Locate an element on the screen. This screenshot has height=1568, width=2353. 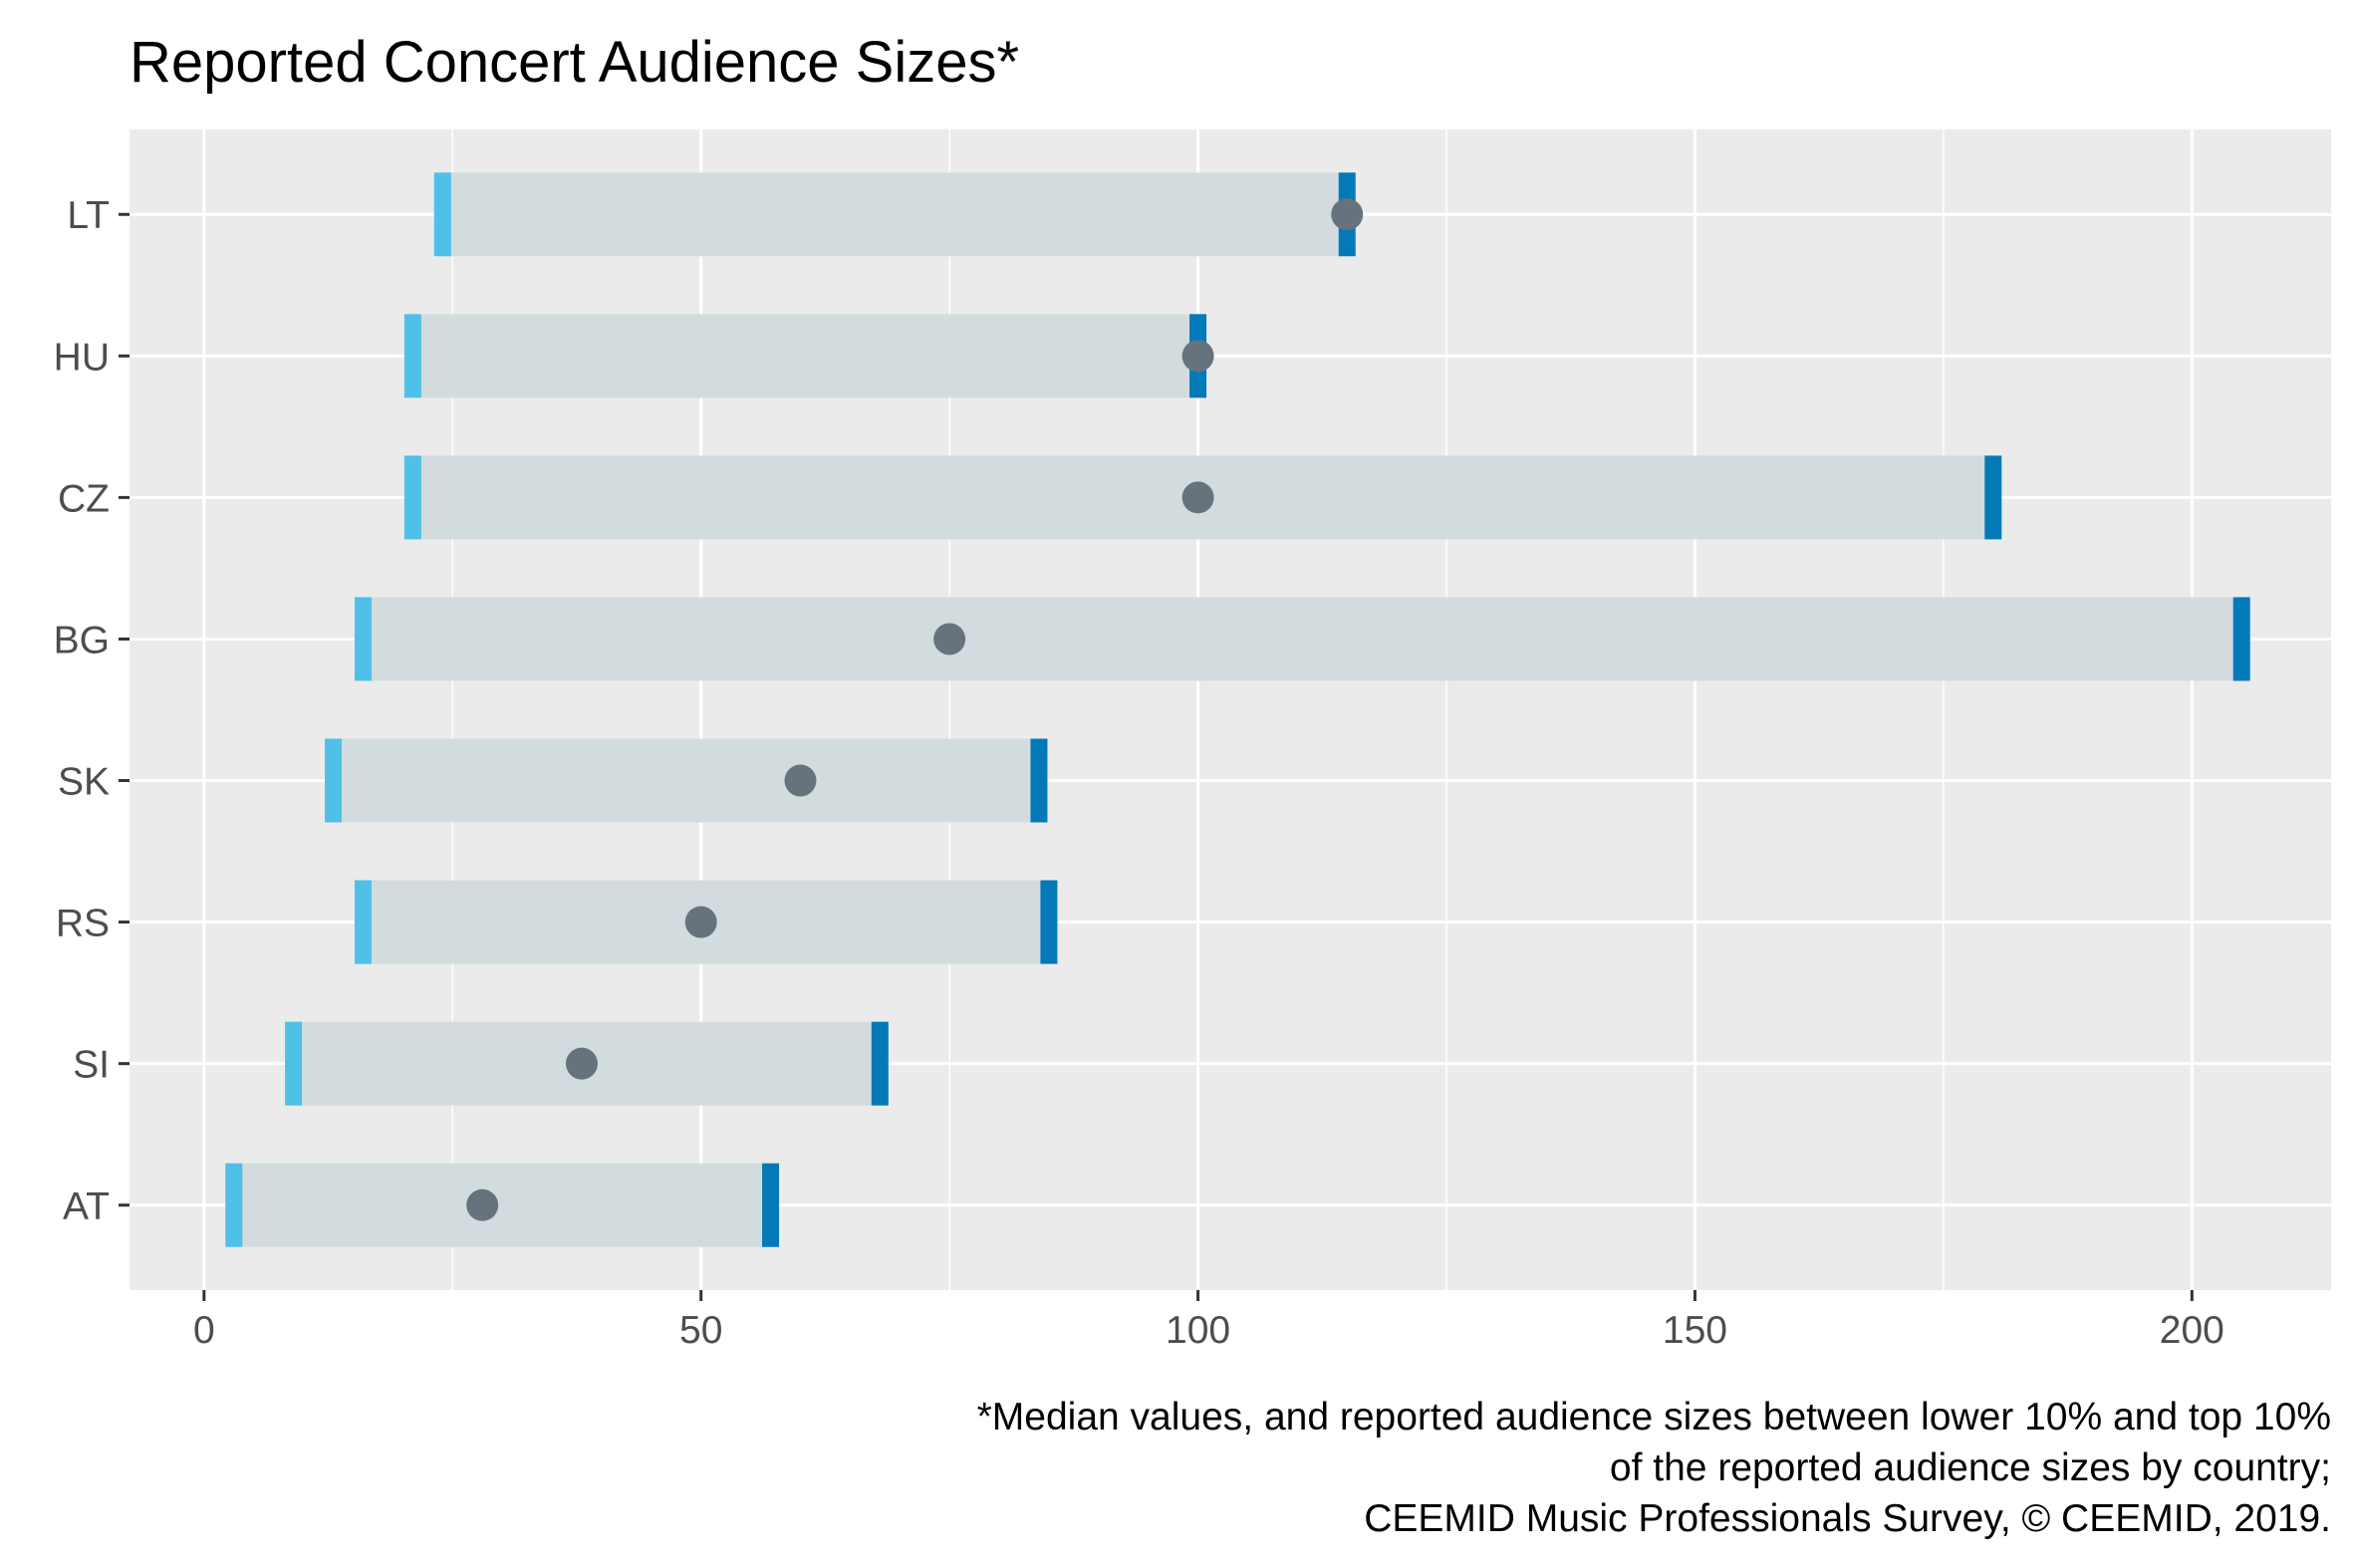
y-tick-label-cz: CZ is located at coordinates (84, 498).